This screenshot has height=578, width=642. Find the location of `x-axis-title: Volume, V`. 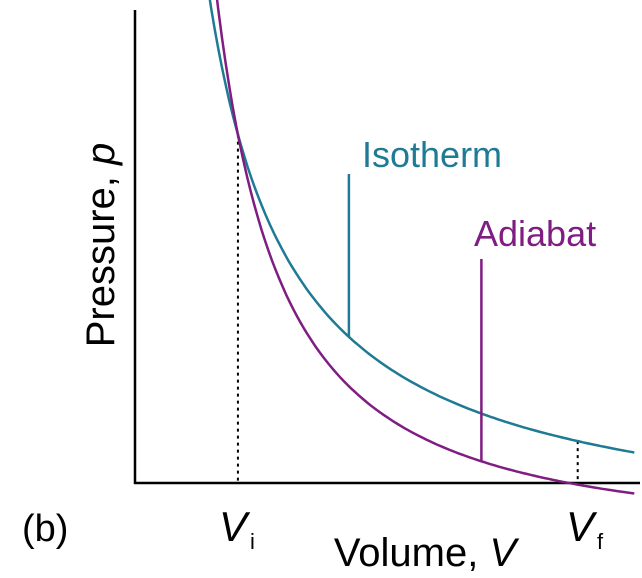

x-axis-title: Volume, V is located at coordinates (427, 553).